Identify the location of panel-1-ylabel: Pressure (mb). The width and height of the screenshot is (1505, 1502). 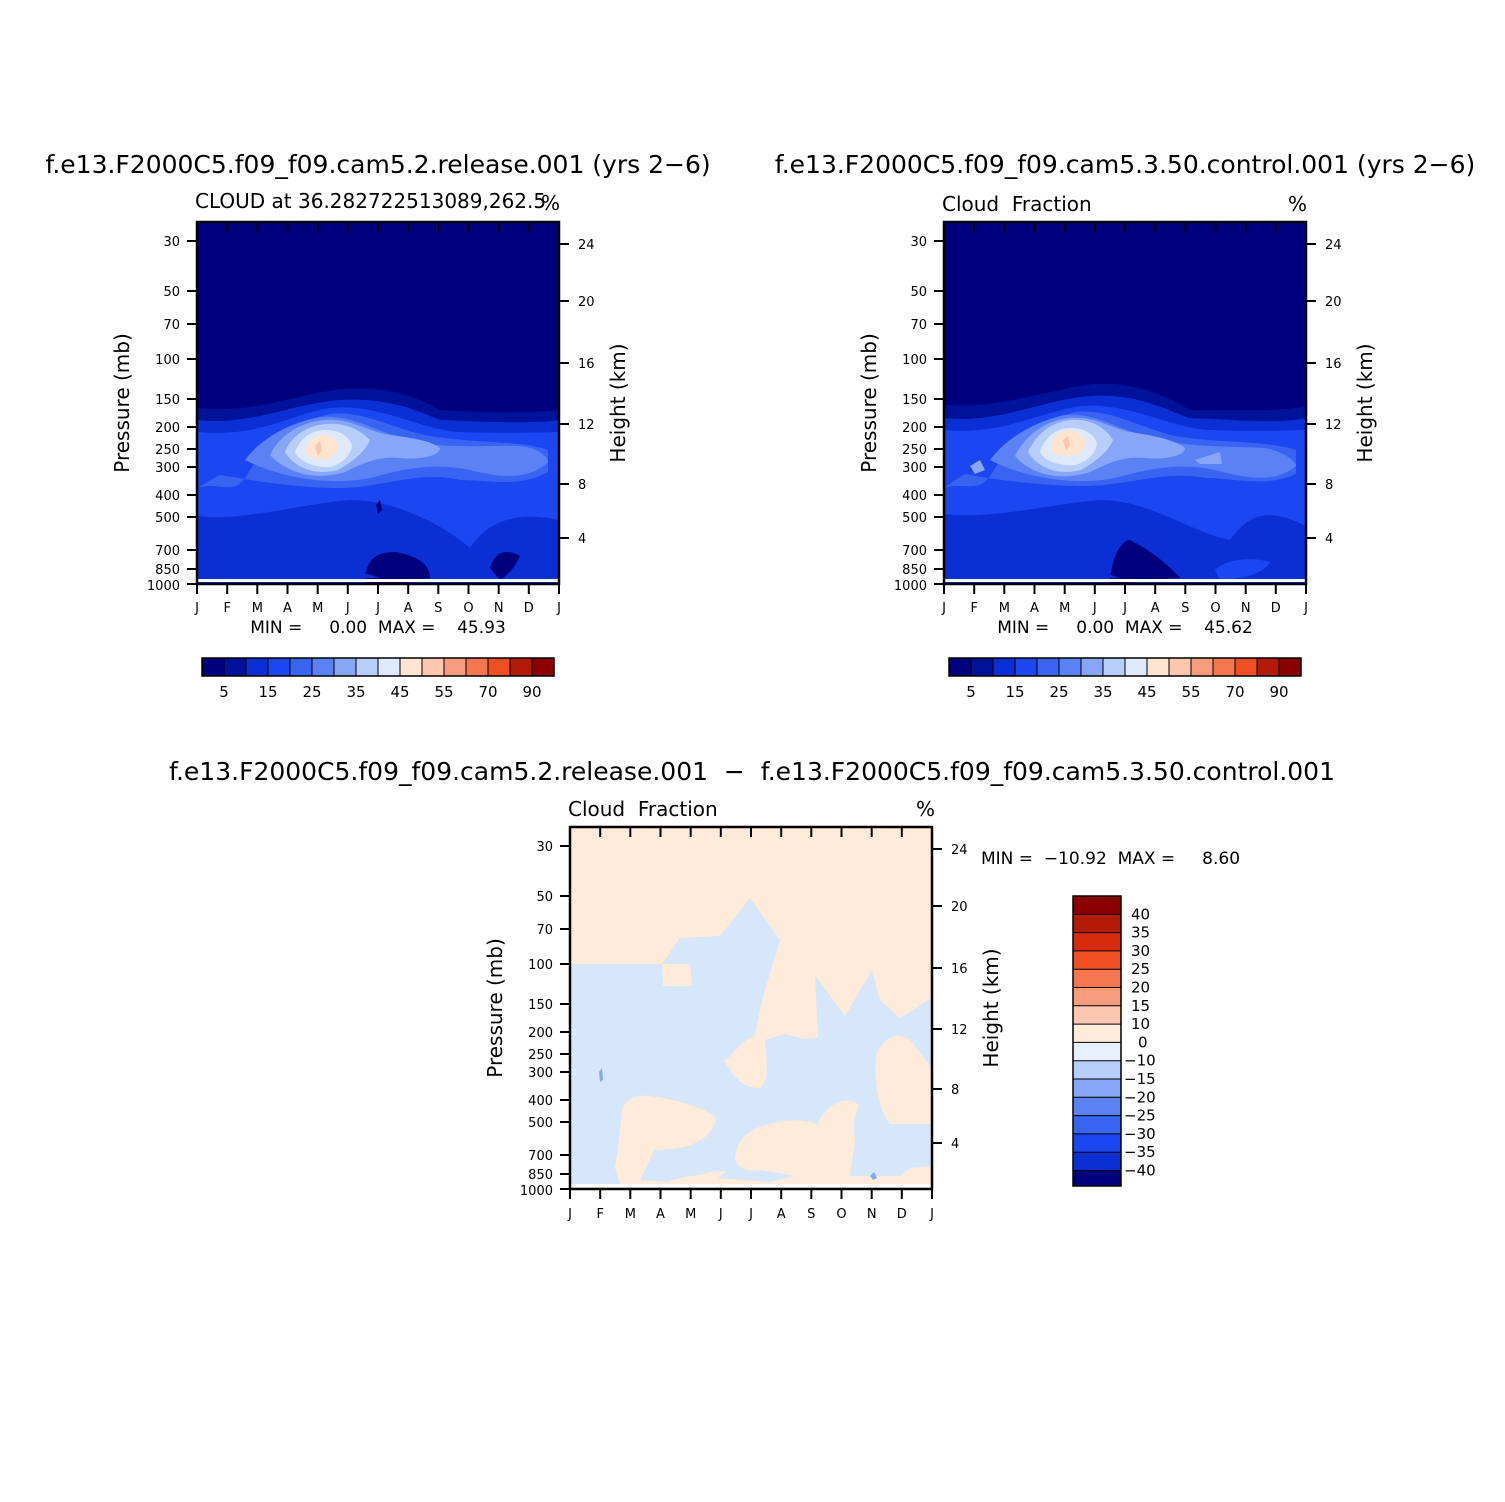
(122, 403).